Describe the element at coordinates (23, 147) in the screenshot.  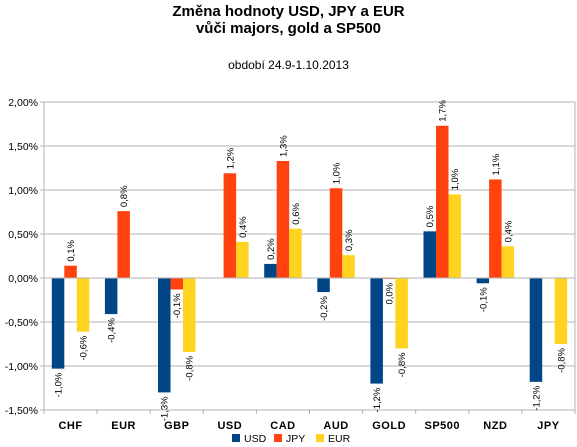
I see `y-tick-label: 1,50%` at that location.